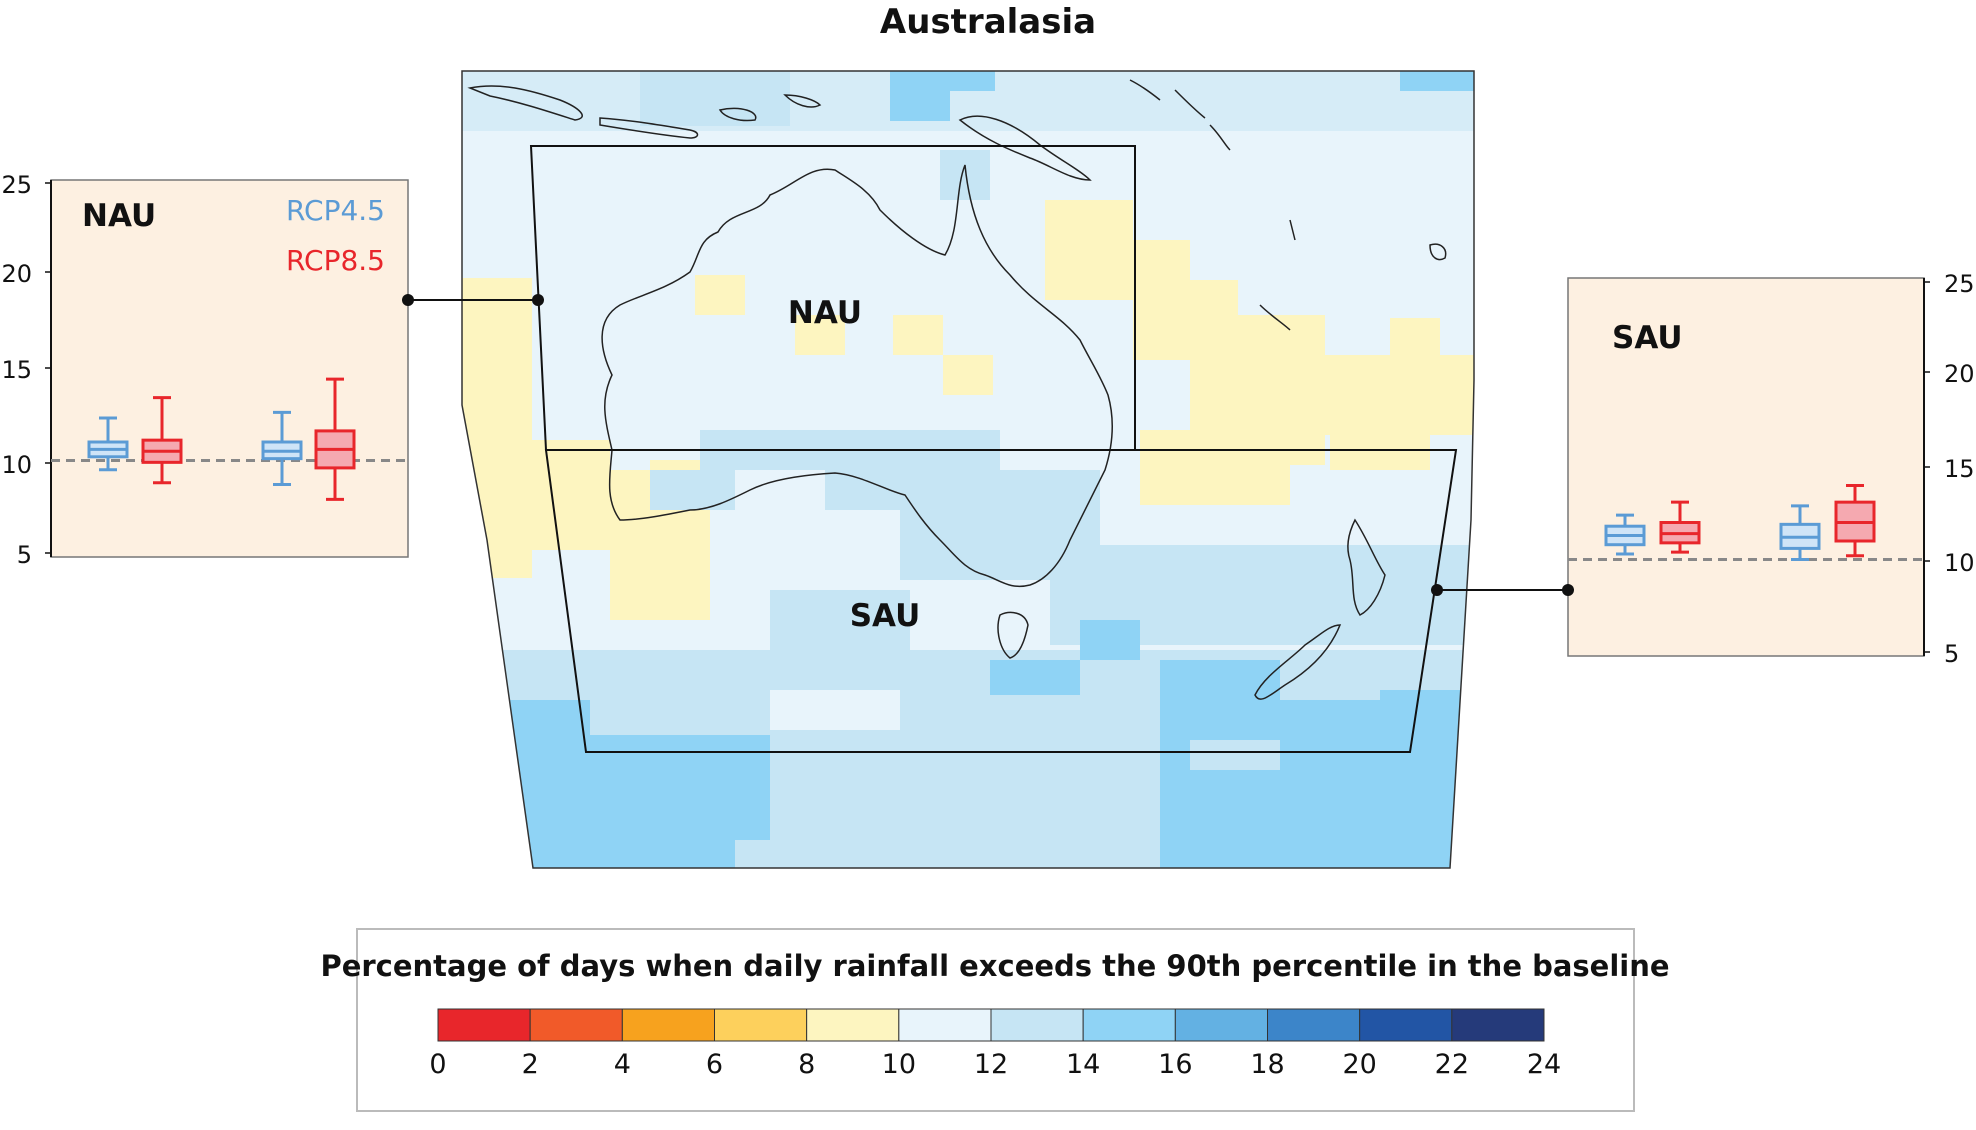  What do you see at coordinates (1438, 252) in the screenshot?
I see `fiji` at bounding box center [1438, 252].